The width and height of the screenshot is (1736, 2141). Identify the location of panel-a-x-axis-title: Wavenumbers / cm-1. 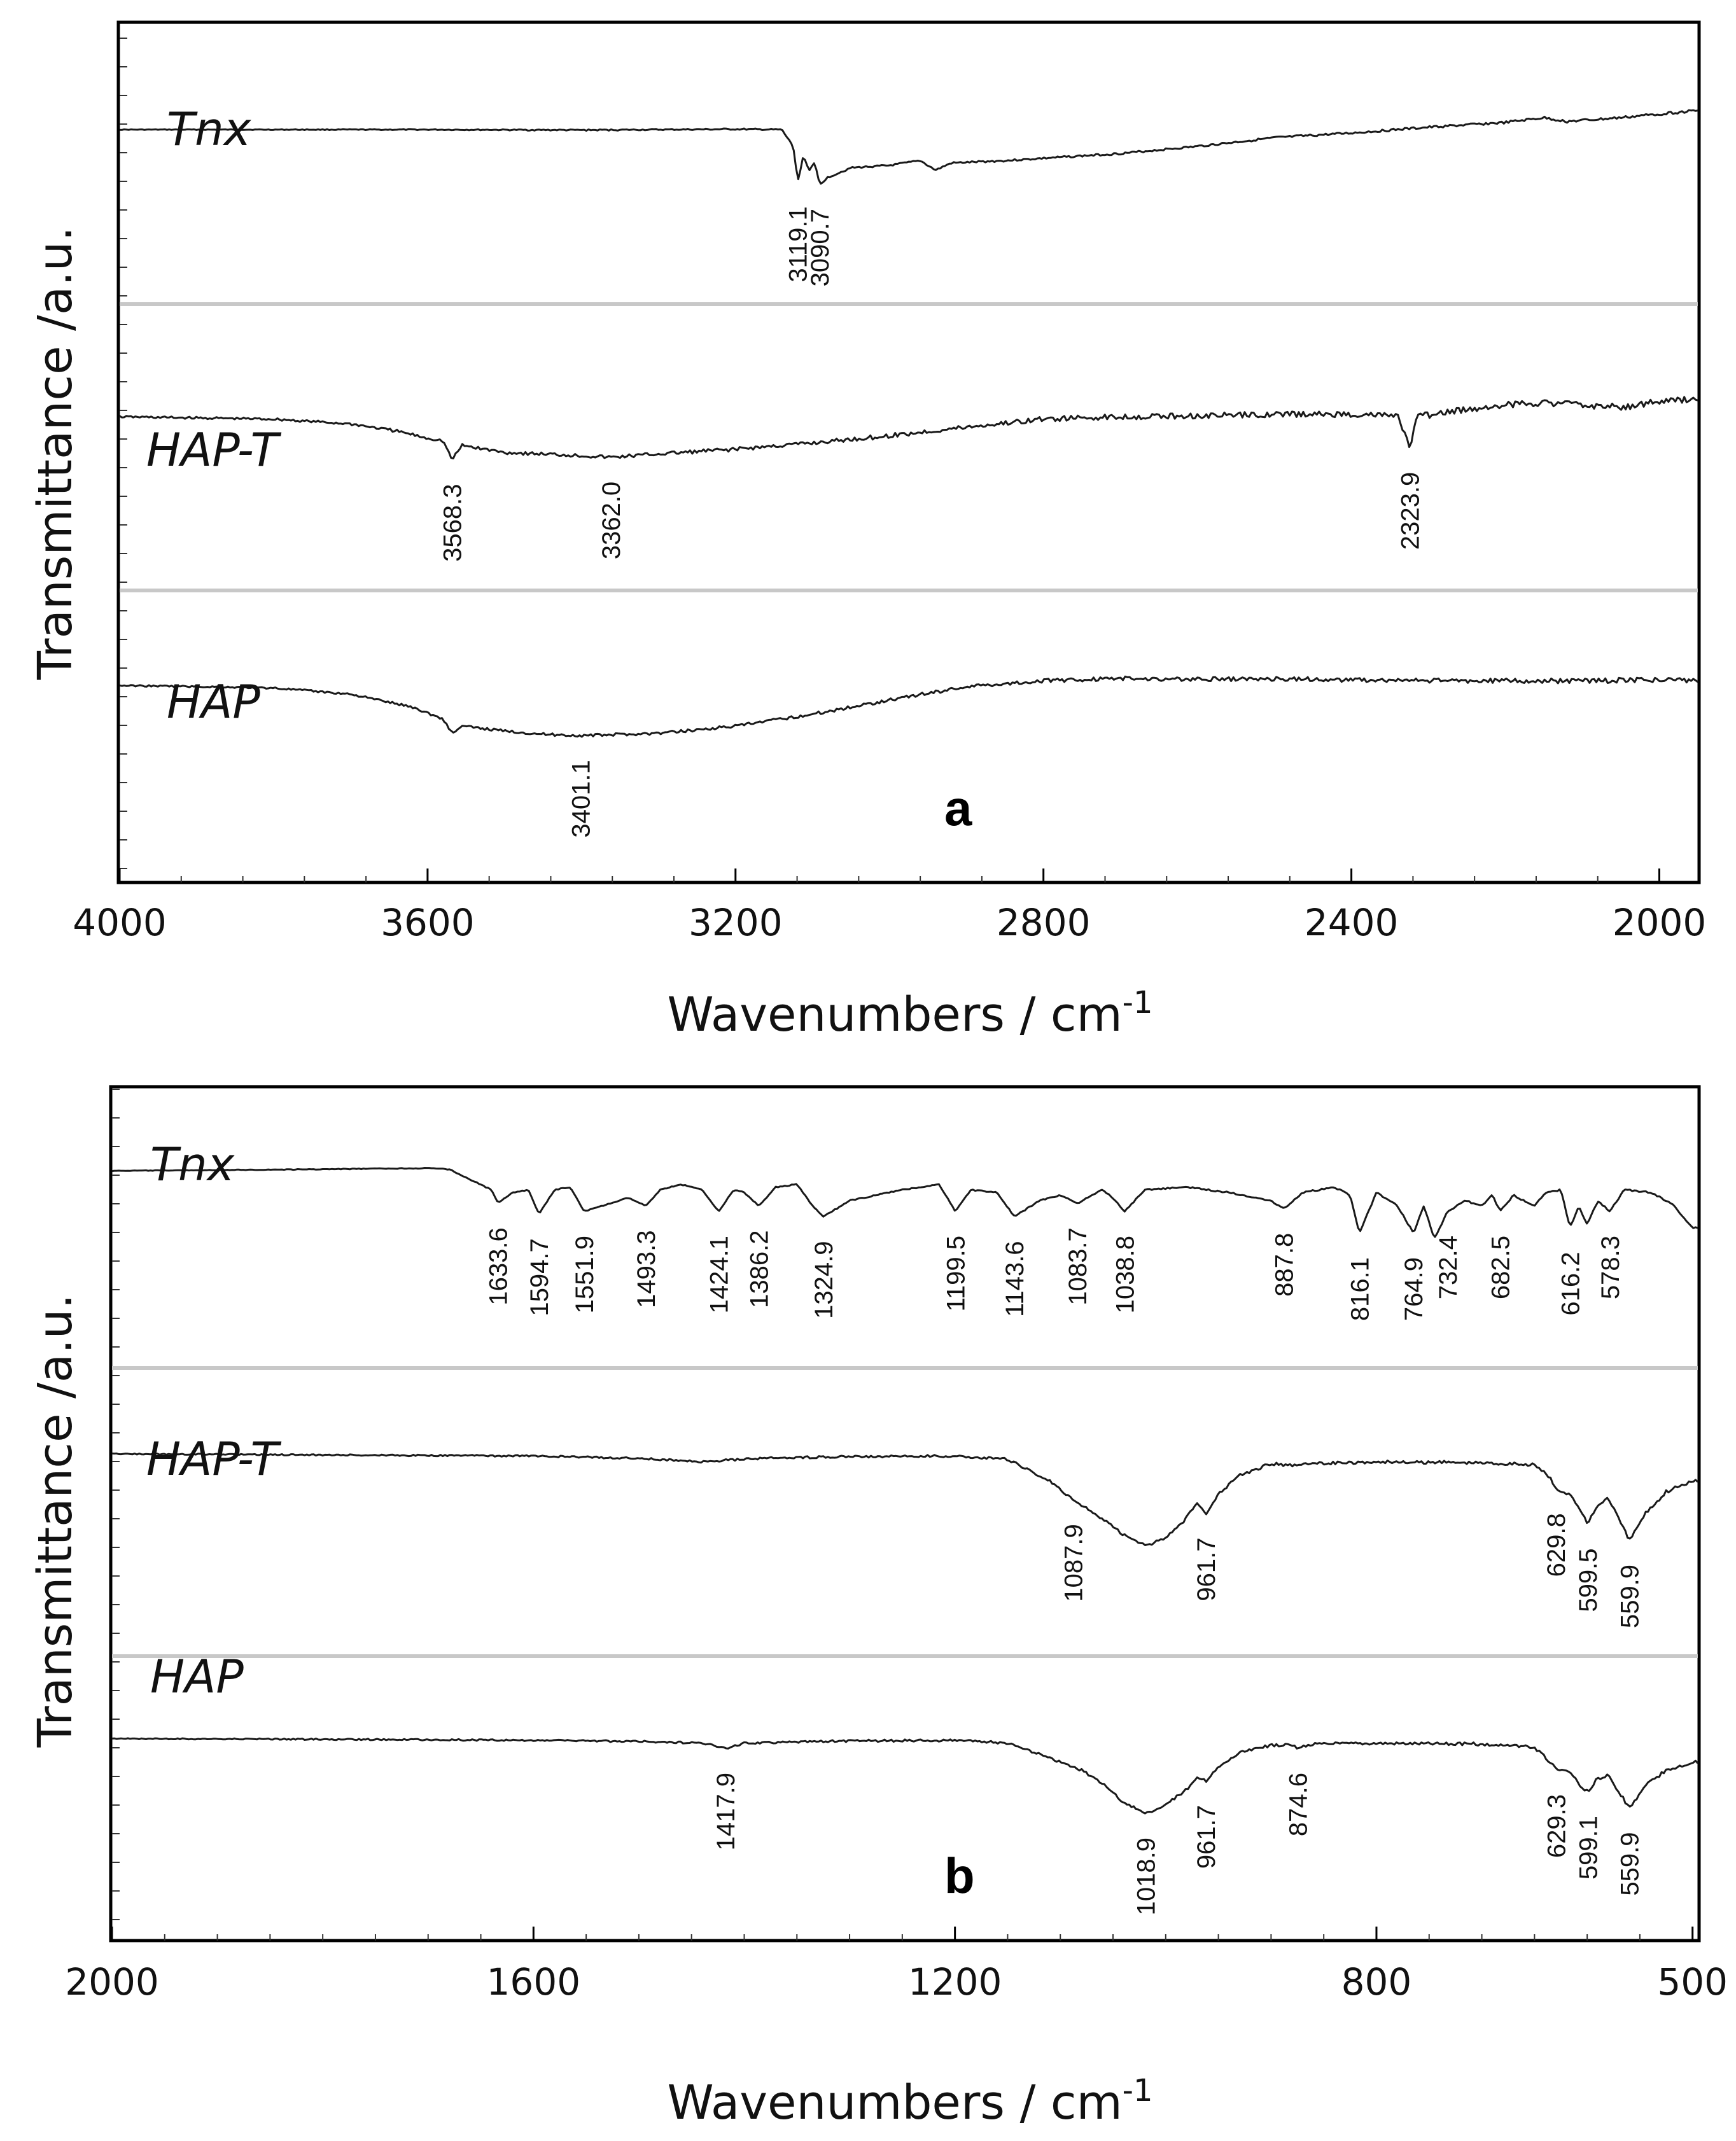
(909, 1013).